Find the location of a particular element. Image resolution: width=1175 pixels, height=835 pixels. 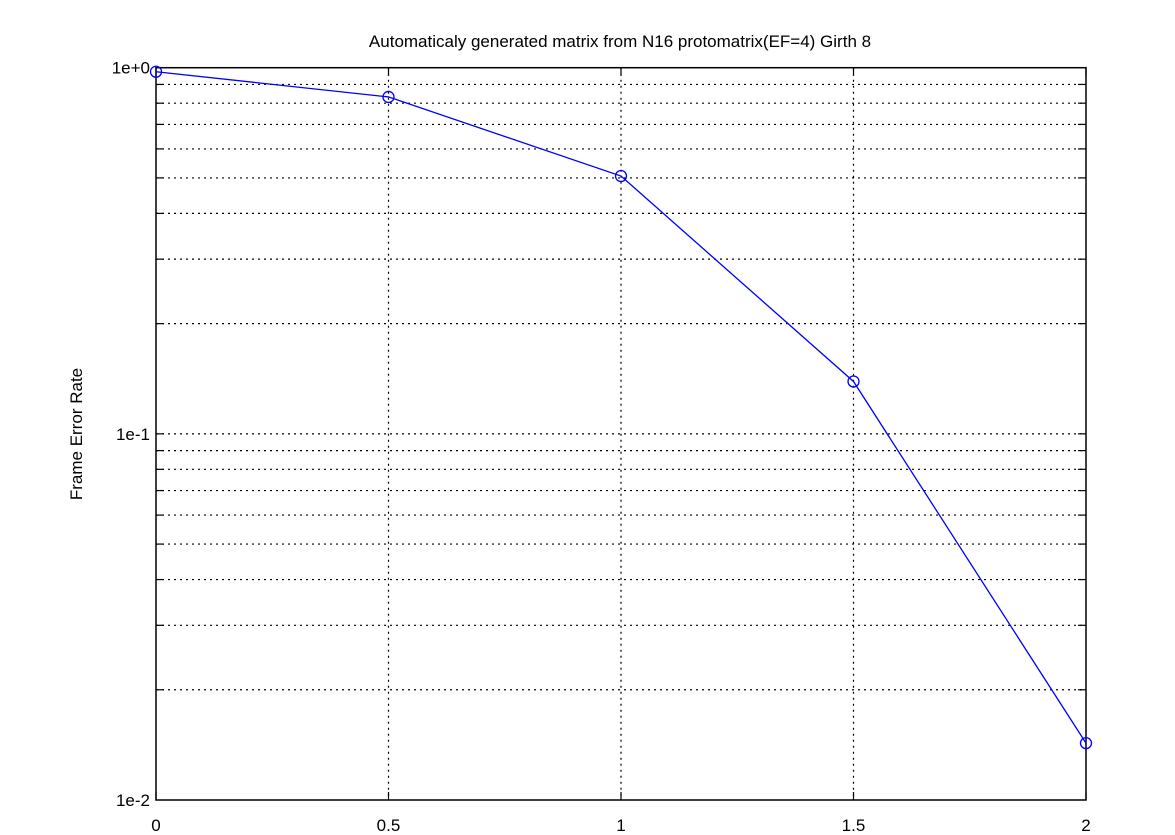

y-tick-label: 1e-1 is located at coordinates (133, 434).